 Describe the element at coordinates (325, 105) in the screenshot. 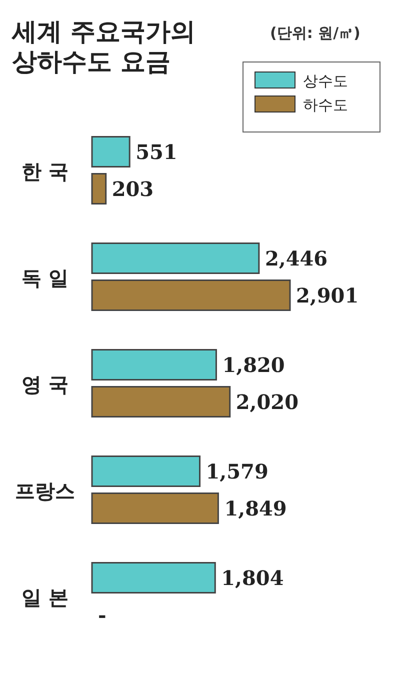

I see `legend-label: 하수도` at that location.